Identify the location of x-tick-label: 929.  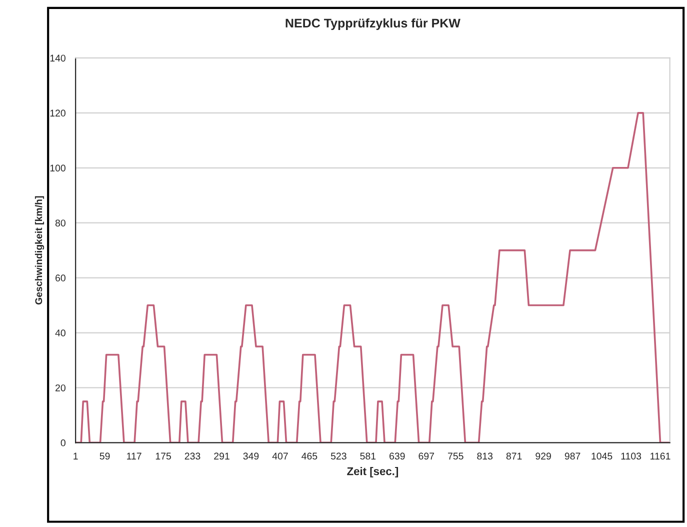
(543, 456).